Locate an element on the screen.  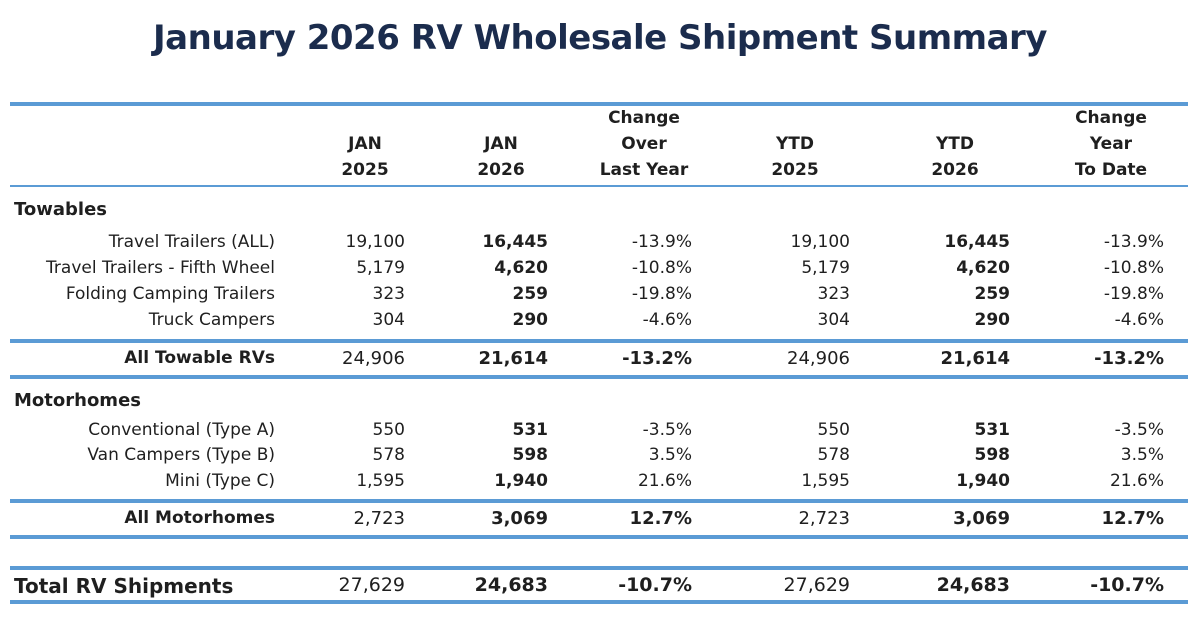
cell-jan-2025: 5,179 is located at coordinates (380, 268).